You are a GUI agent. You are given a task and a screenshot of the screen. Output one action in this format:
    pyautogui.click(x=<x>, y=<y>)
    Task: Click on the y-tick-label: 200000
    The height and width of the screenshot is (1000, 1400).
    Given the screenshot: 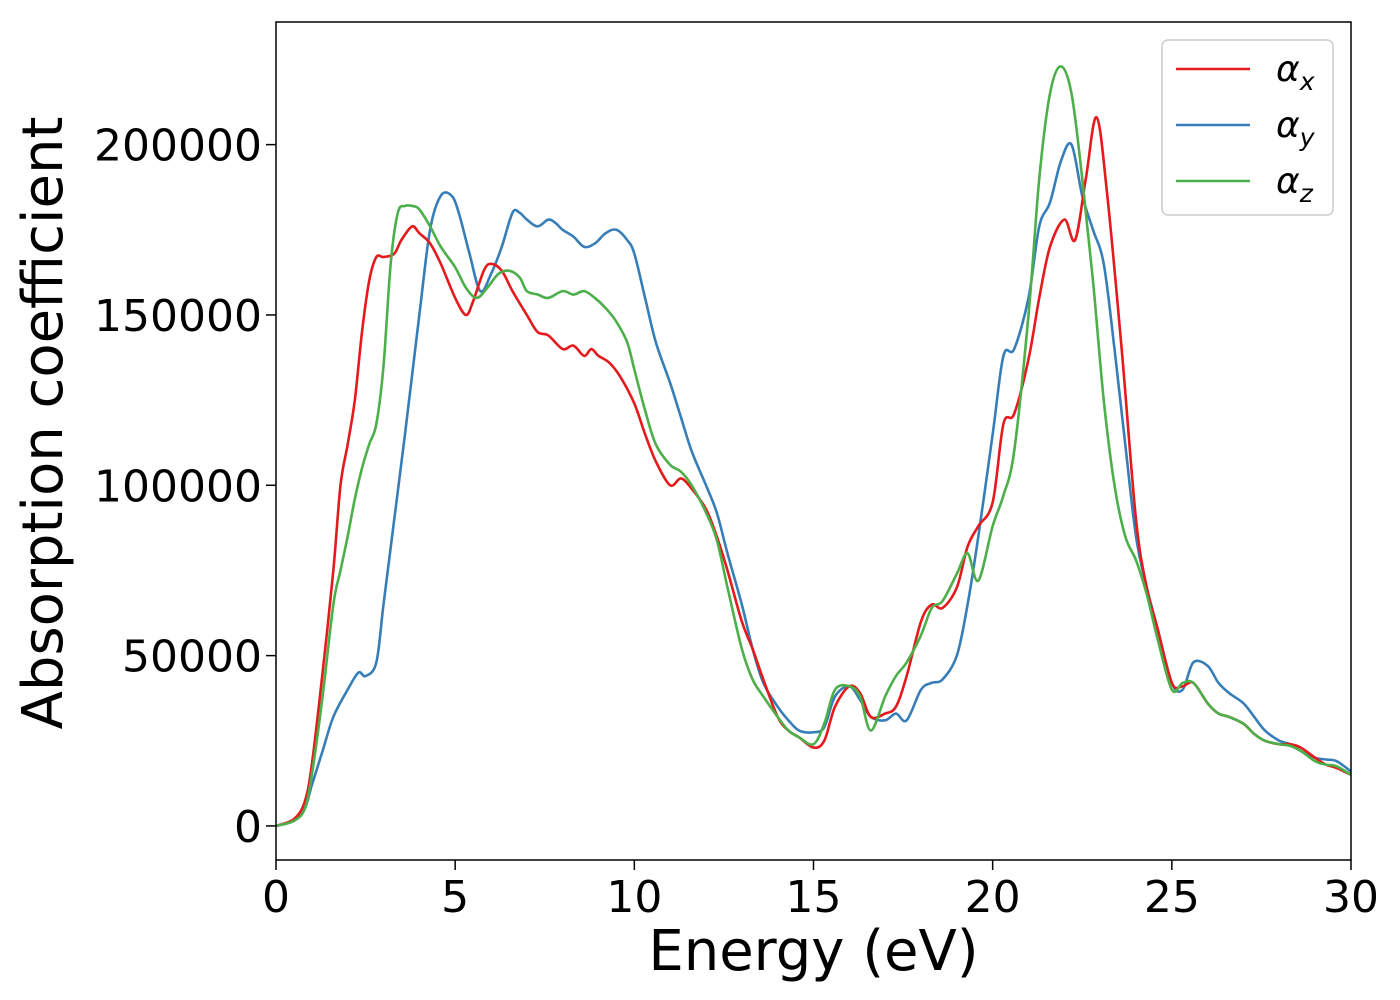 What is the action you would take?
    pyautogui.click(x=178, y=146)
    